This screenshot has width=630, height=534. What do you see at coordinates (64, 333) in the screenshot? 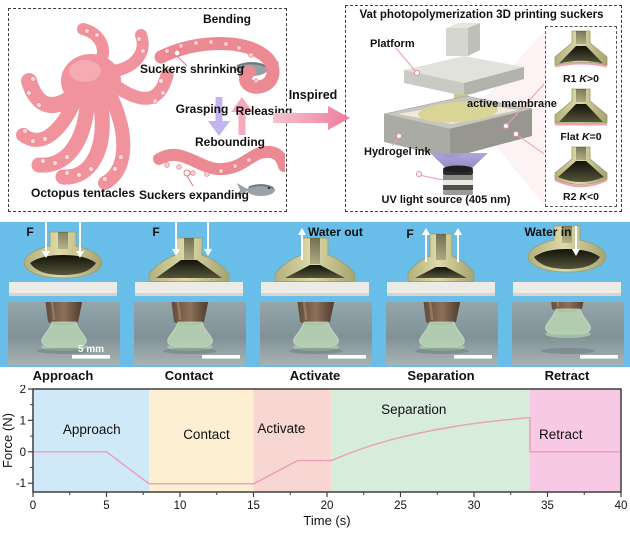
I see `stage-photo: 5 mm` at bounding box center [64, 333].